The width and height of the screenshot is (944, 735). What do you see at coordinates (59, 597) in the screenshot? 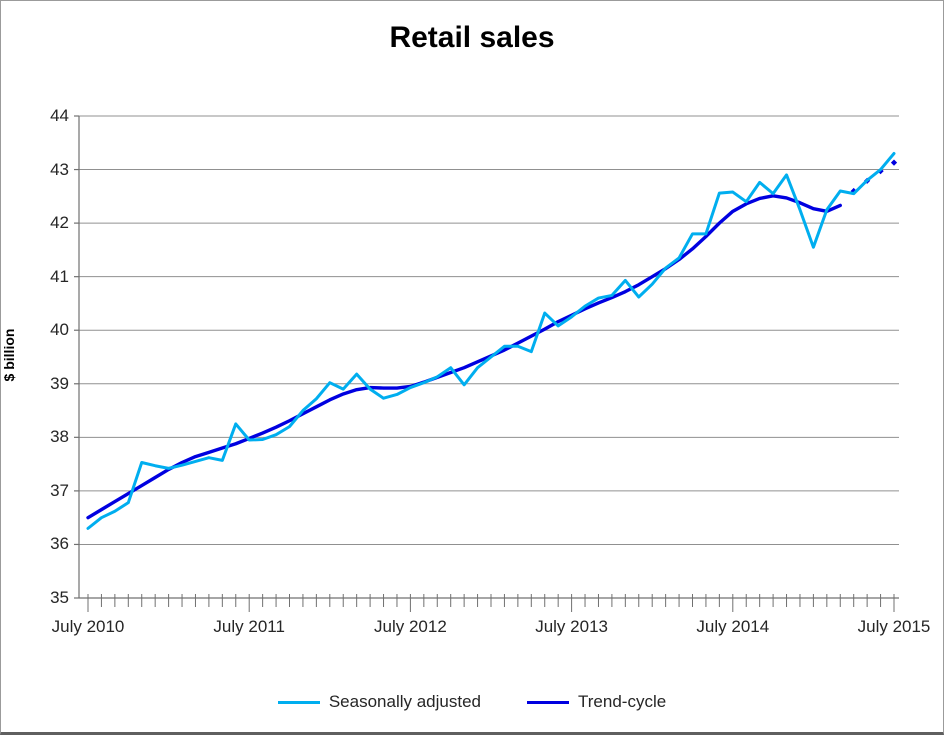
I see `y-tick-label: 35` at bounding box center [59, 597].